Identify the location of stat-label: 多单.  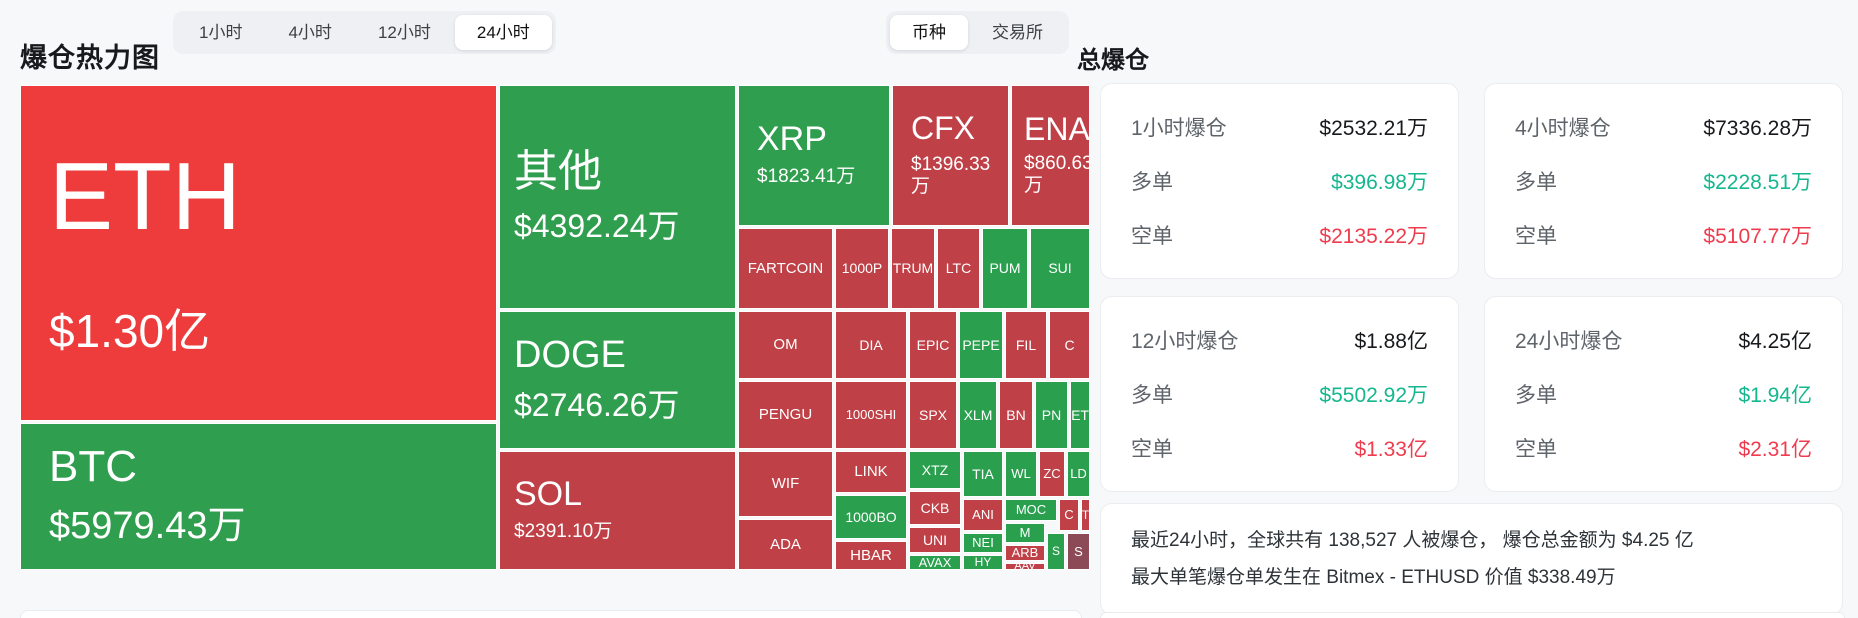
(1152, 395).